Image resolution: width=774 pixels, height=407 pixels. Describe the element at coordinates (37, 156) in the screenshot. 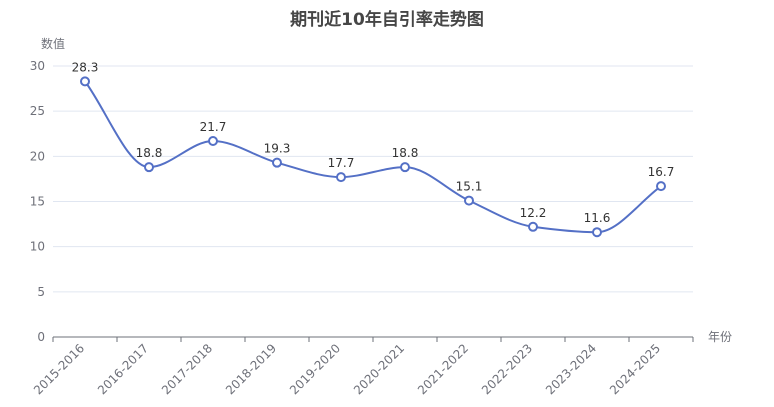

I see `y-tick-label: 20` at that location.